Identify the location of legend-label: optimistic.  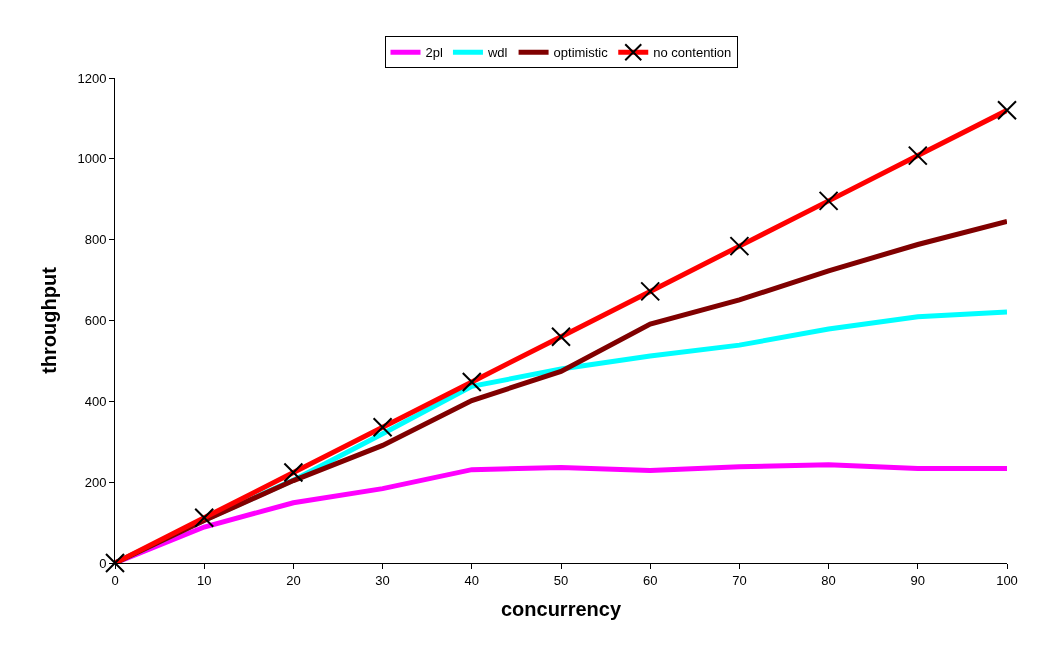
(581, 53).